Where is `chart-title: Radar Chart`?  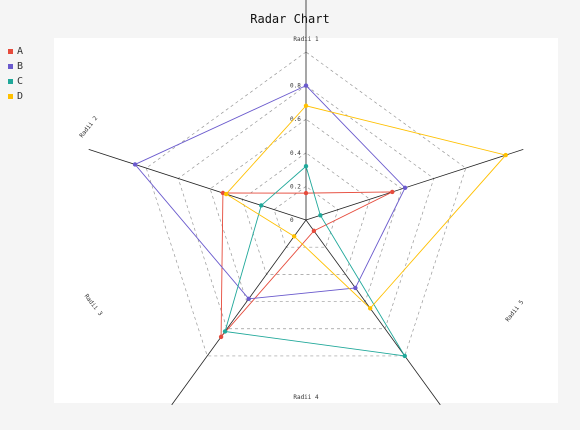
chart-title: Radar Chart is located at coordinates (290, 19).